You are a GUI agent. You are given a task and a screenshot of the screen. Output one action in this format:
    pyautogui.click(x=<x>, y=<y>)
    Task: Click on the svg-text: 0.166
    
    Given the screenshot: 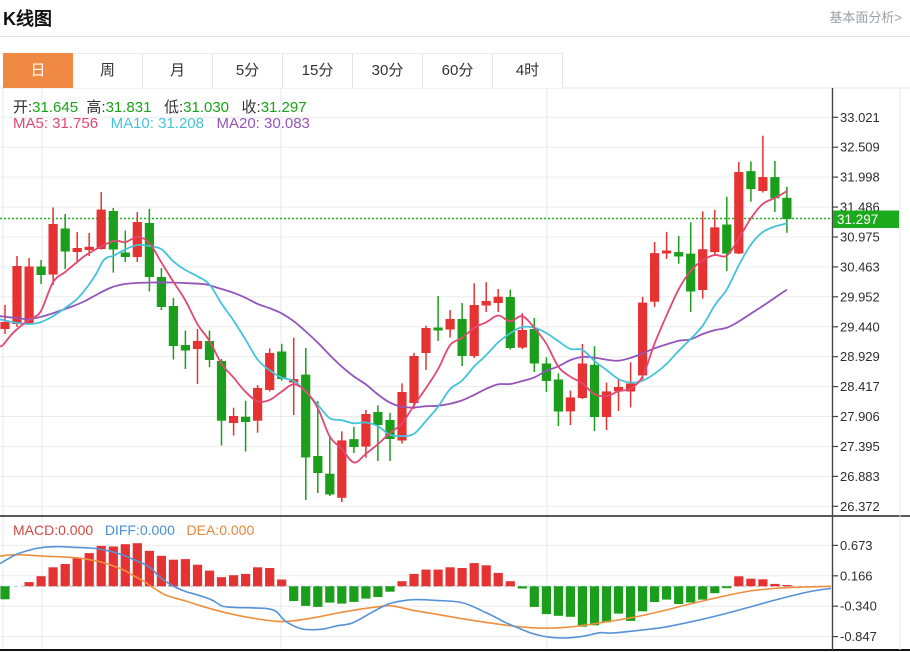 What is the action you would take?
    pyautogui.click(x=856, y=575)
    